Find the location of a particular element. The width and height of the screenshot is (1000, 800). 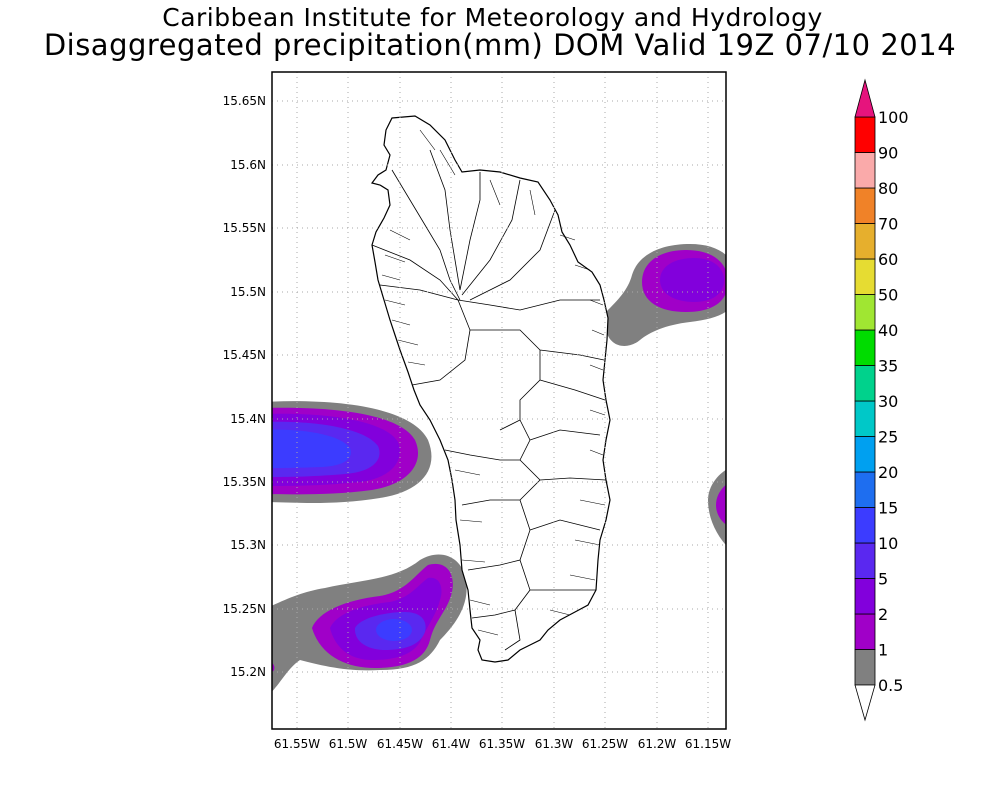

precip-area-southwest-10mm is located at coordinates (394, 630).